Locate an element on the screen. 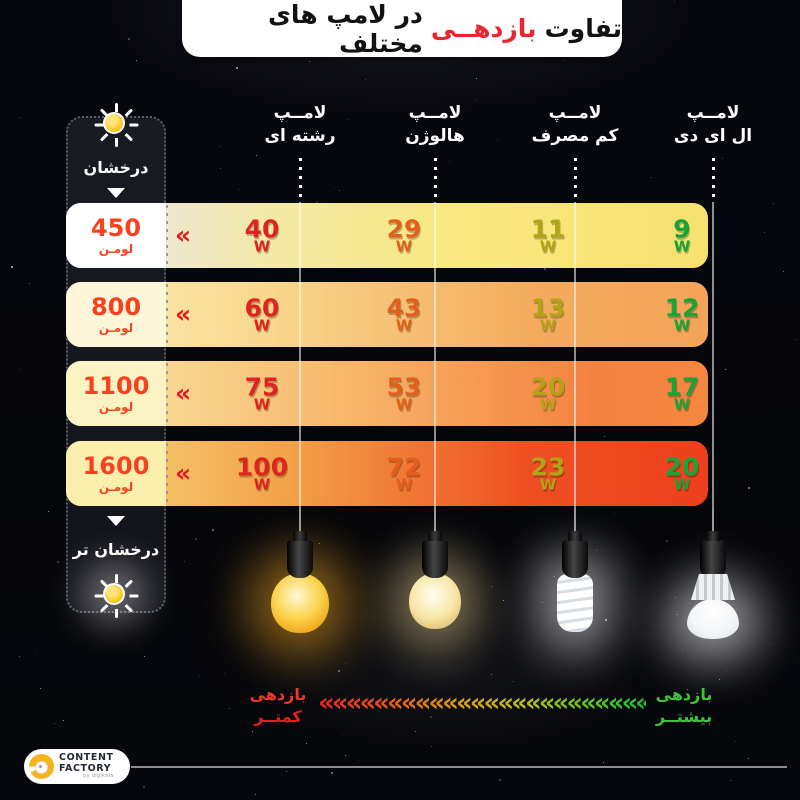  watt-value-halogen: 43 W is located at coordinates (404, 314).